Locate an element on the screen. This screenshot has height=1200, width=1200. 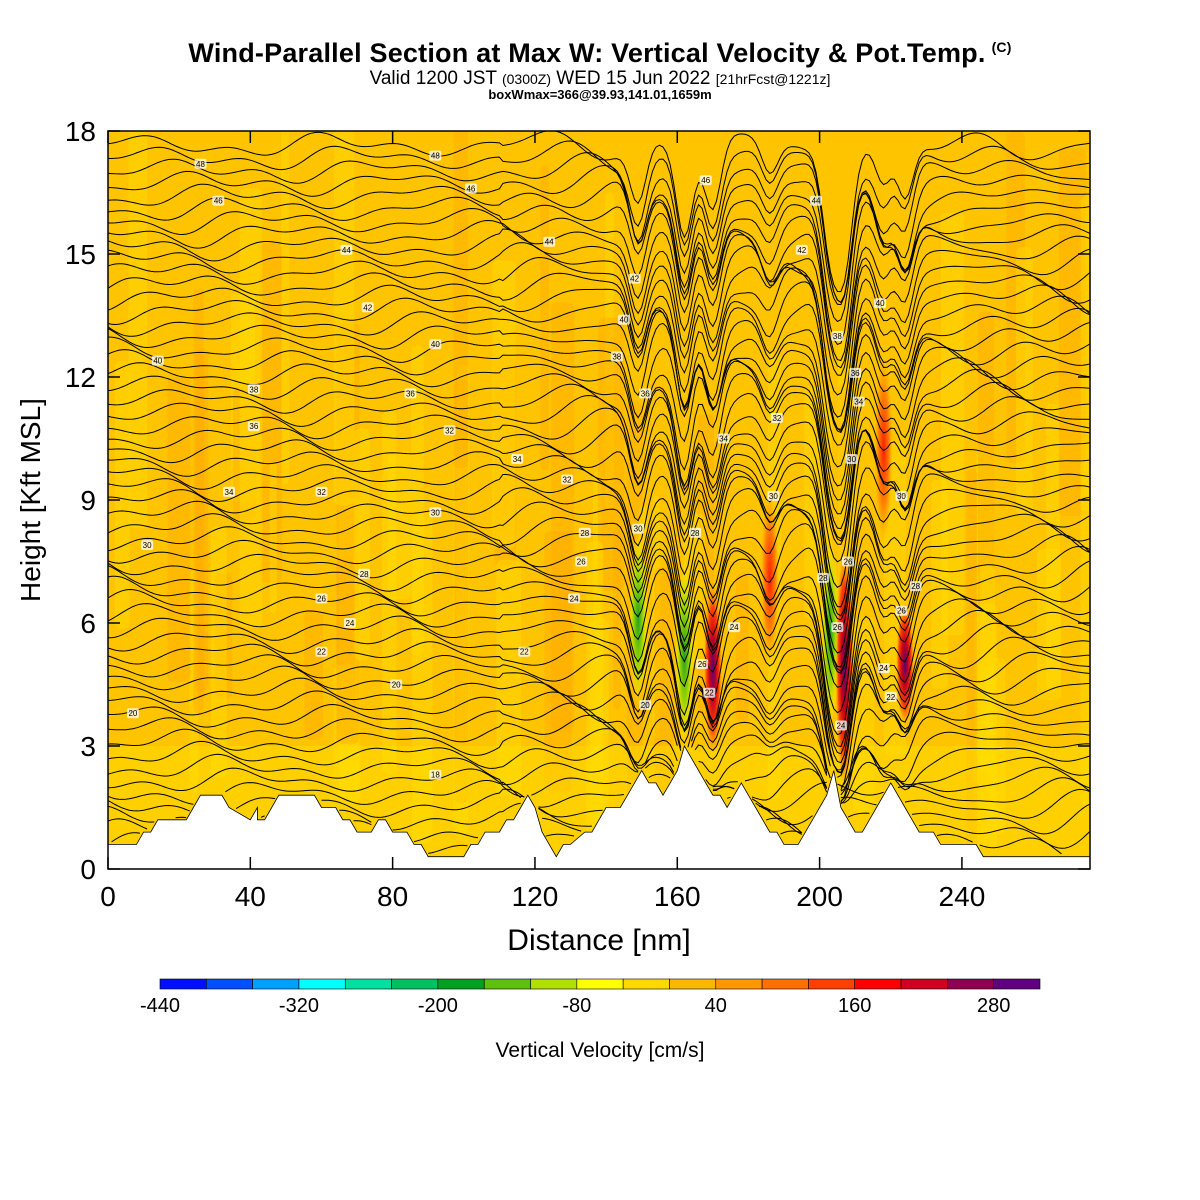
updraft-core is located at coordinates (769, 577).